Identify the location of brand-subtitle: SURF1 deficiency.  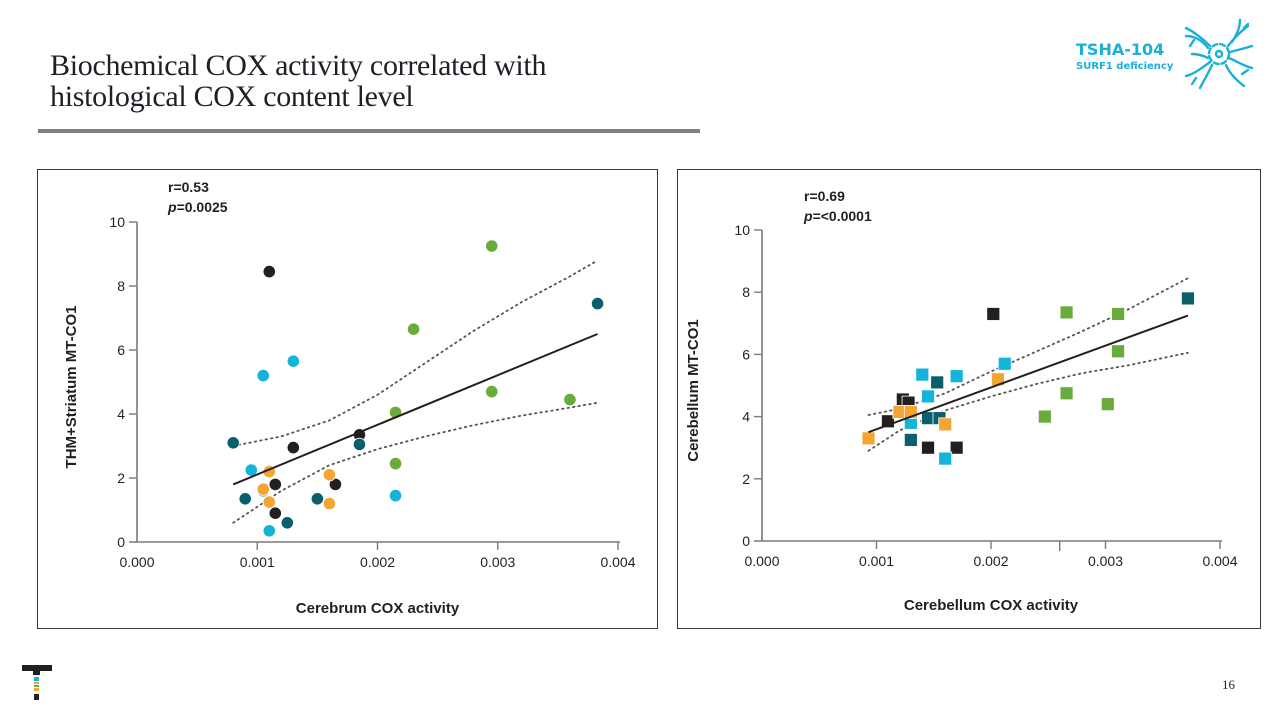
(1125, 66).